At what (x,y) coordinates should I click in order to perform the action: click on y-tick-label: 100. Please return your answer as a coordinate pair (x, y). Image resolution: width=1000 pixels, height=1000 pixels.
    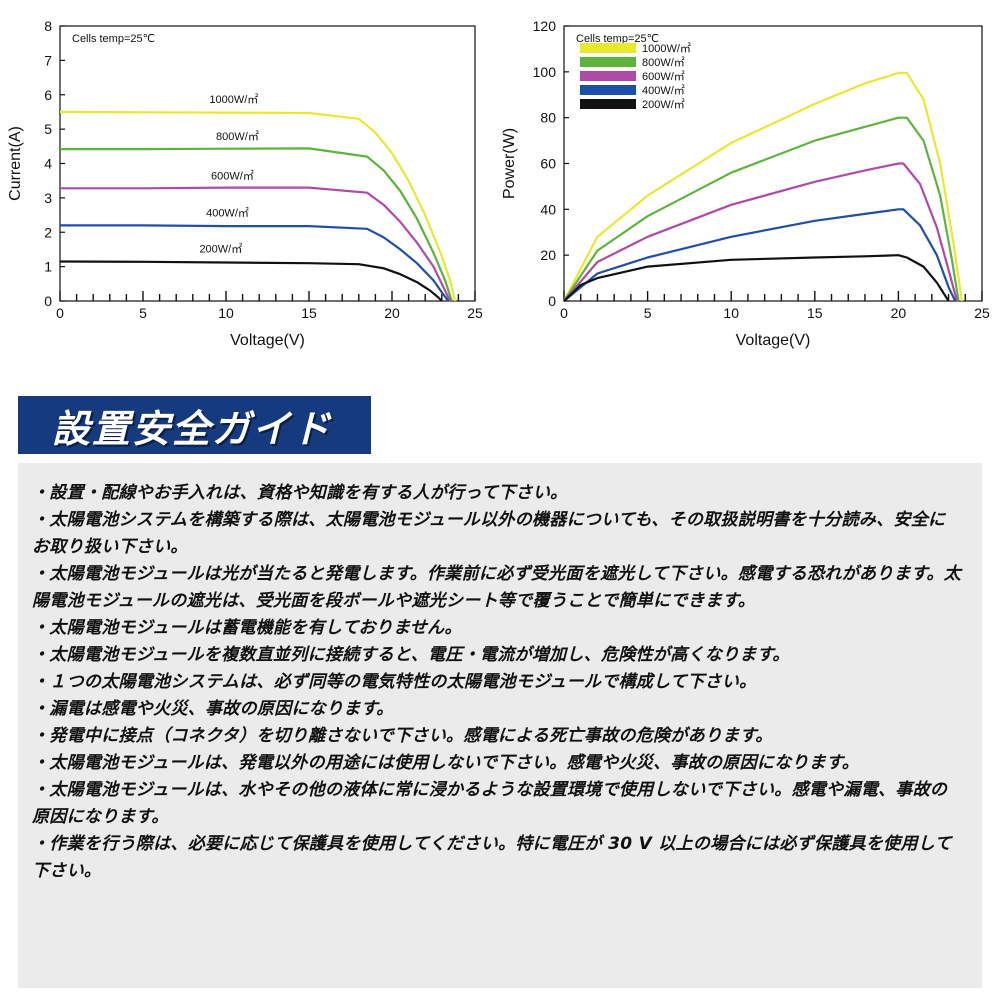
    Looking at the image, I should click on (545, 72).